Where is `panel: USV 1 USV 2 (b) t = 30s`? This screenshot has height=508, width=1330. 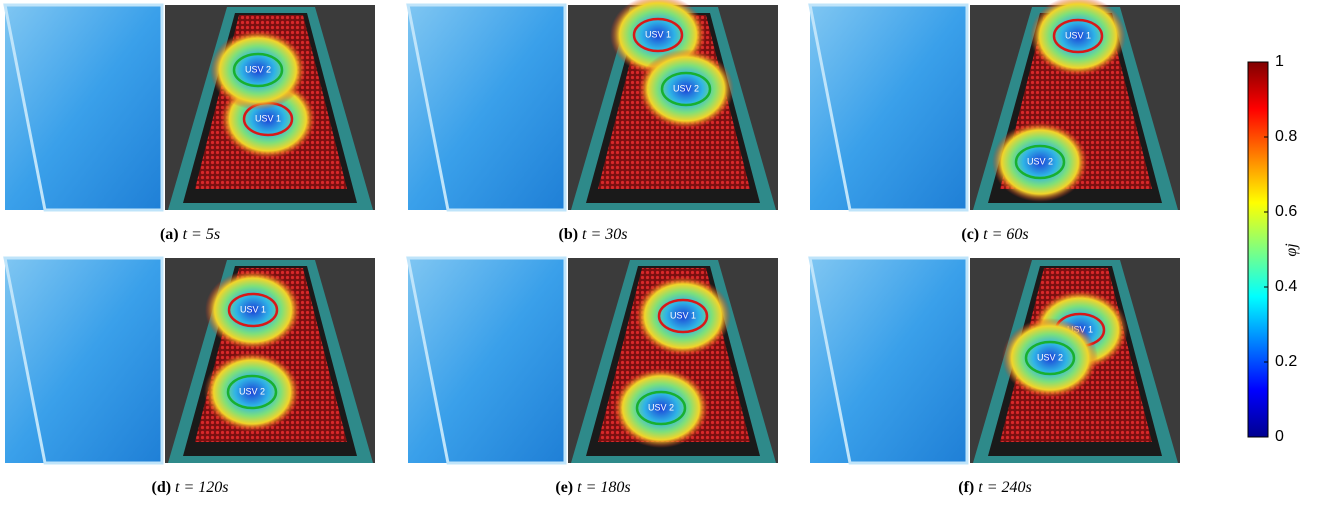
panel: USV 1 USV 2 (b) t = 30s is located at coordinates (592, 121).